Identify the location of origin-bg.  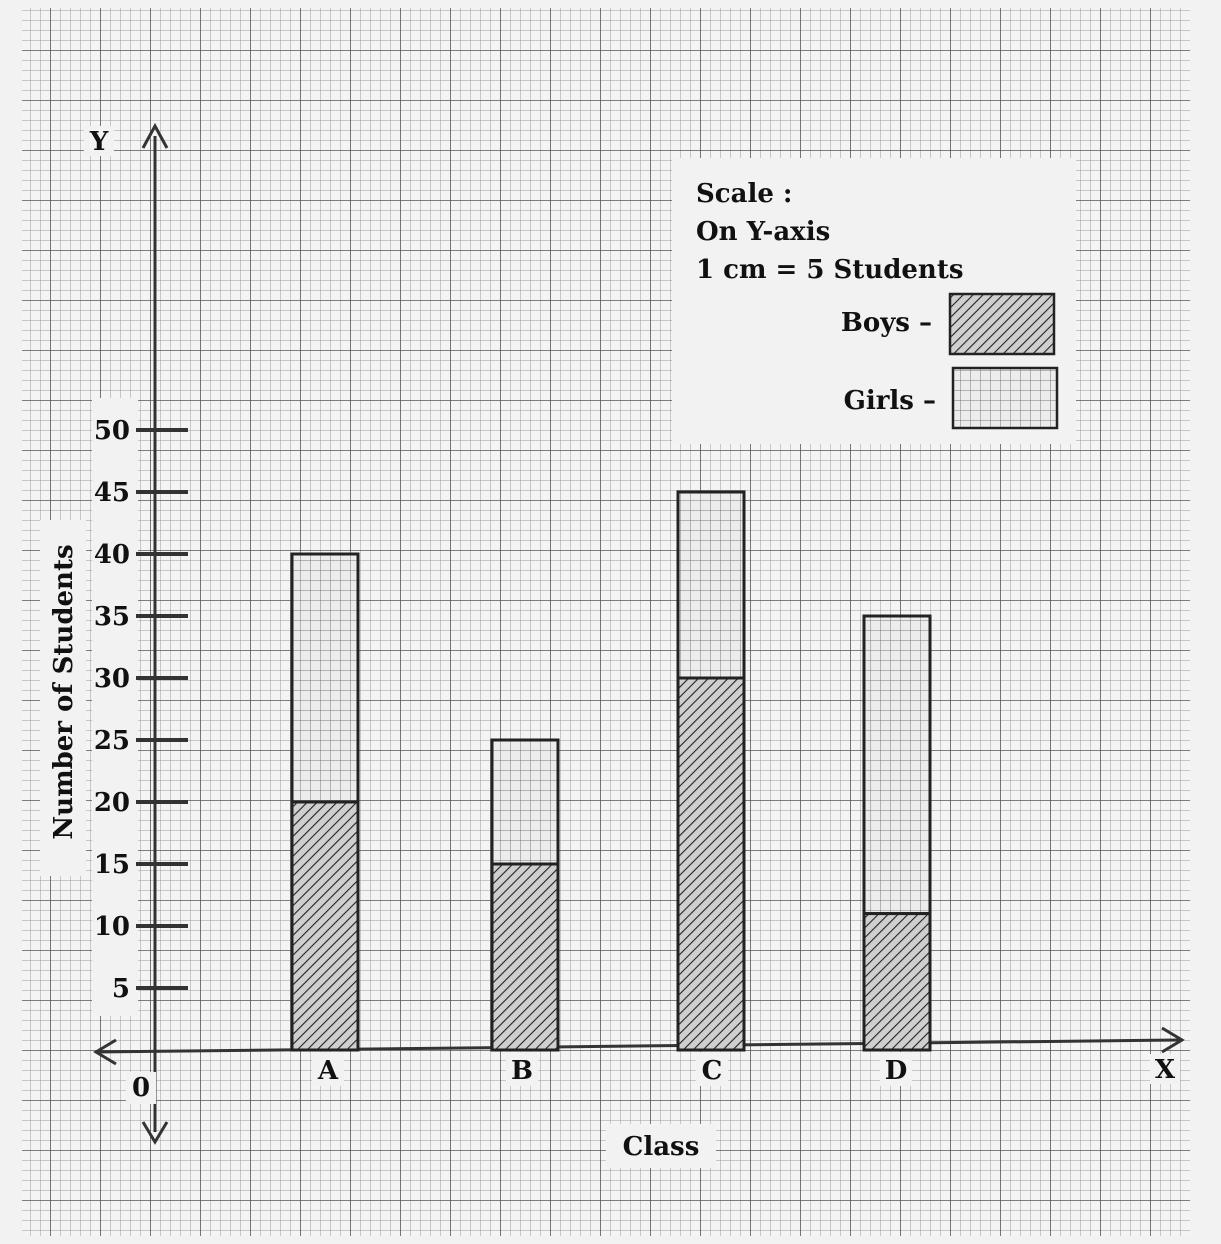
(141, 1088).